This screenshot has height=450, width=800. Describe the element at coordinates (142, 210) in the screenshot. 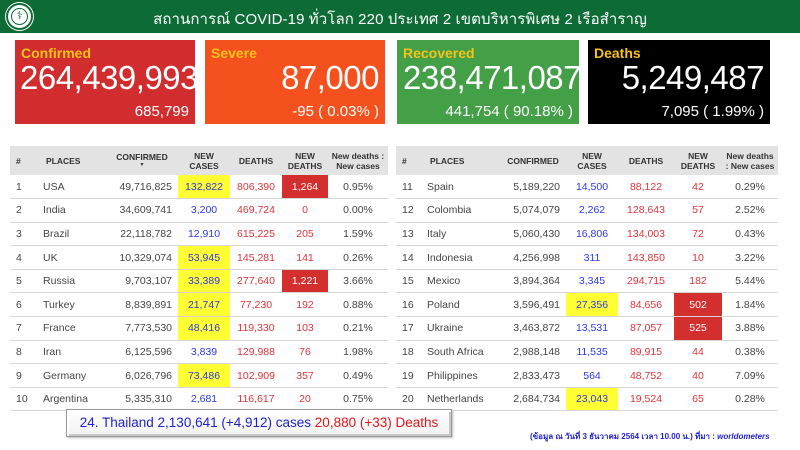

I see `confirmed-cell: 34,609,741` at that location.